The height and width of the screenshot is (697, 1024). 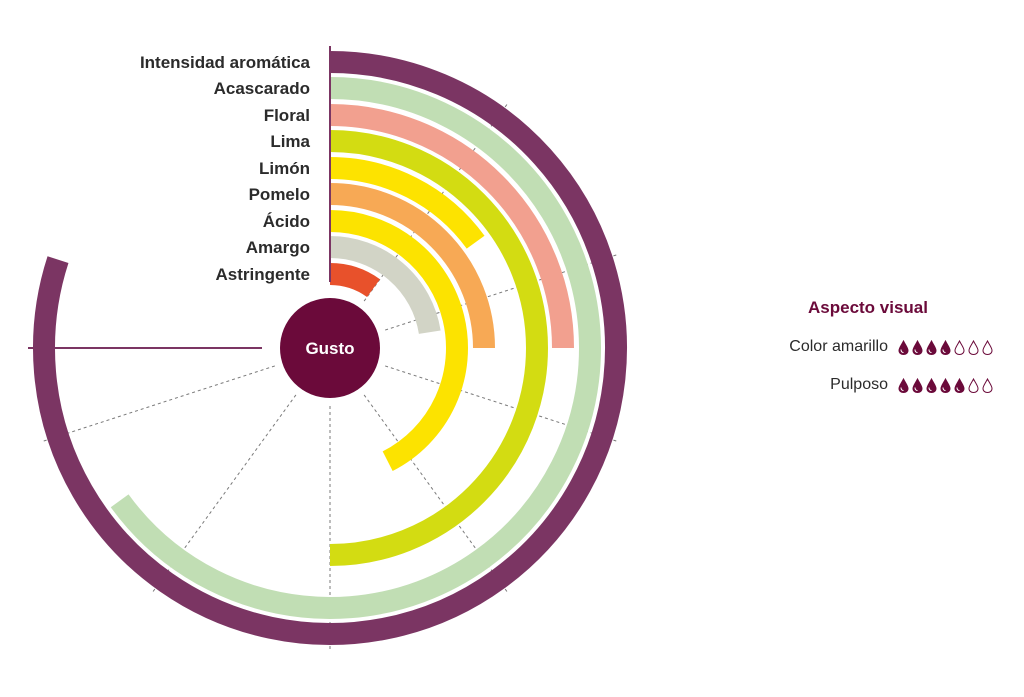 I want to click on category-label-6: Pomelo, so click(x=279, y=194).